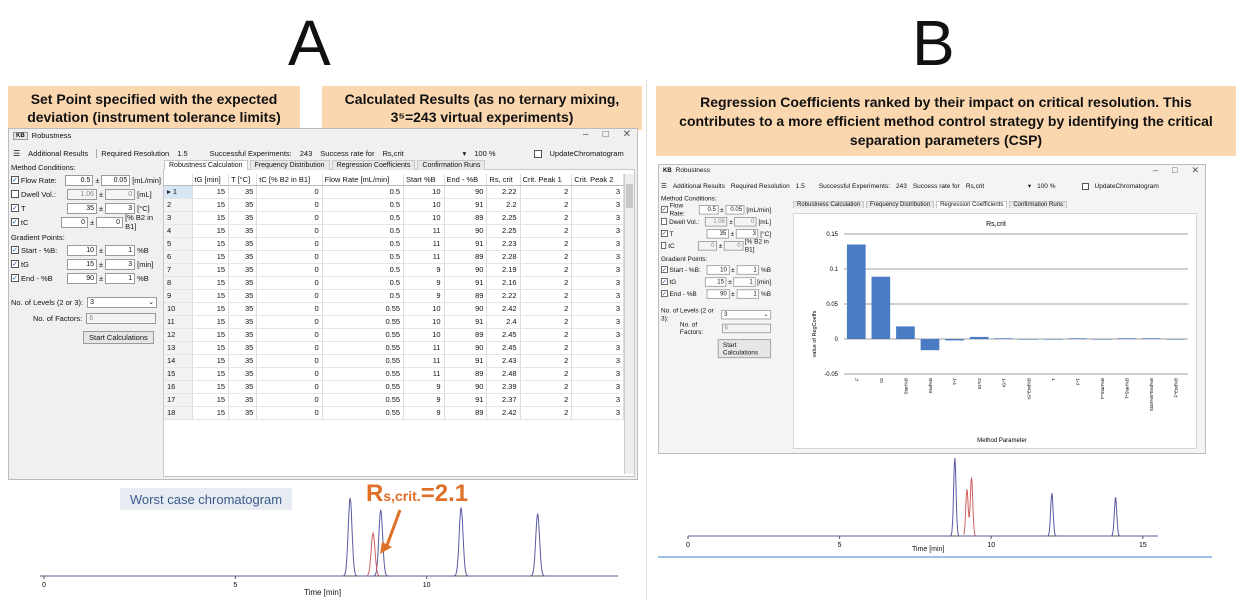  I want to click on table-row: 14 15 35 0 0.55 11 91 2.43 2 3, so click(394, 361).